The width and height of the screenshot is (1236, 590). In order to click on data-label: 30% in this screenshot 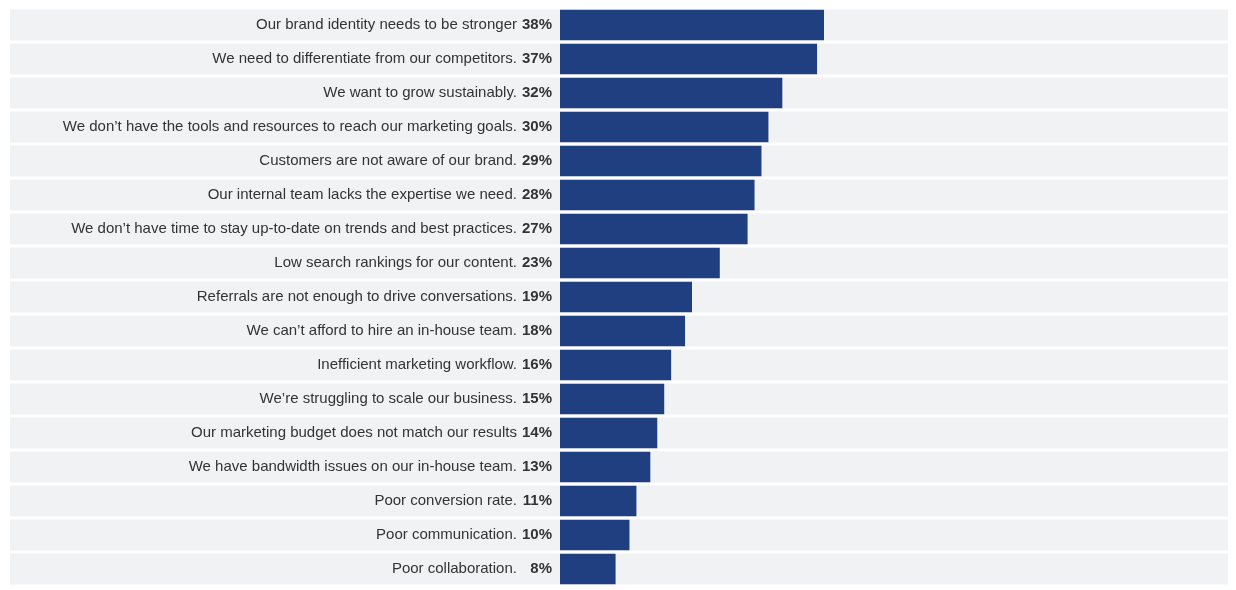, I will do `click(536, 126)`.